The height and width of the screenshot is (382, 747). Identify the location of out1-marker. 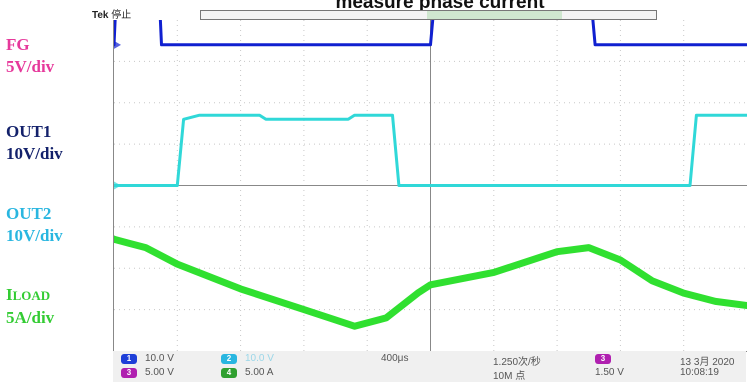
(117, 44).